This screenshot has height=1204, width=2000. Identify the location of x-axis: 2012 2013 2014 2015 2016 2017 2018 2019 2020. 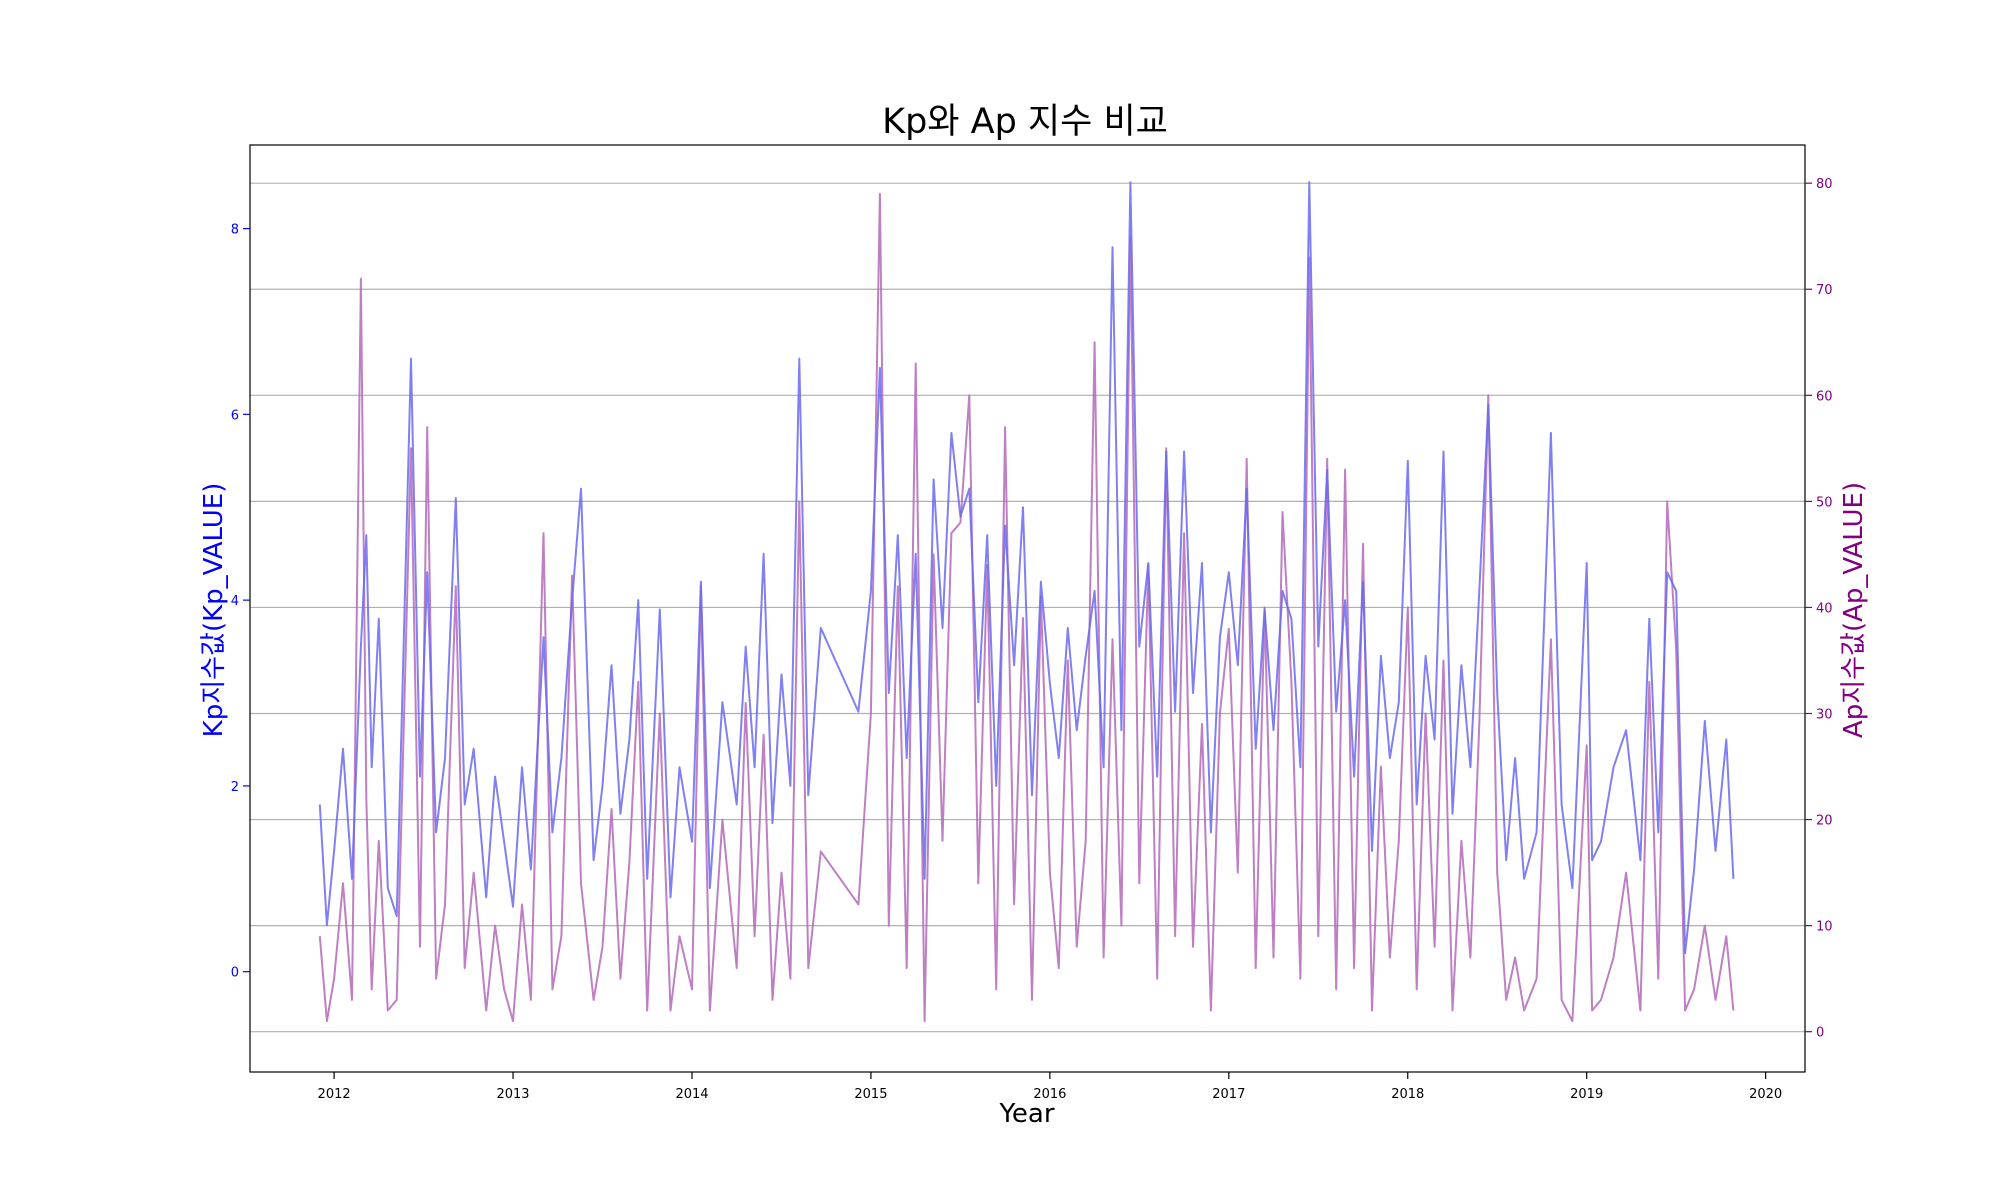
(1050, 1087).